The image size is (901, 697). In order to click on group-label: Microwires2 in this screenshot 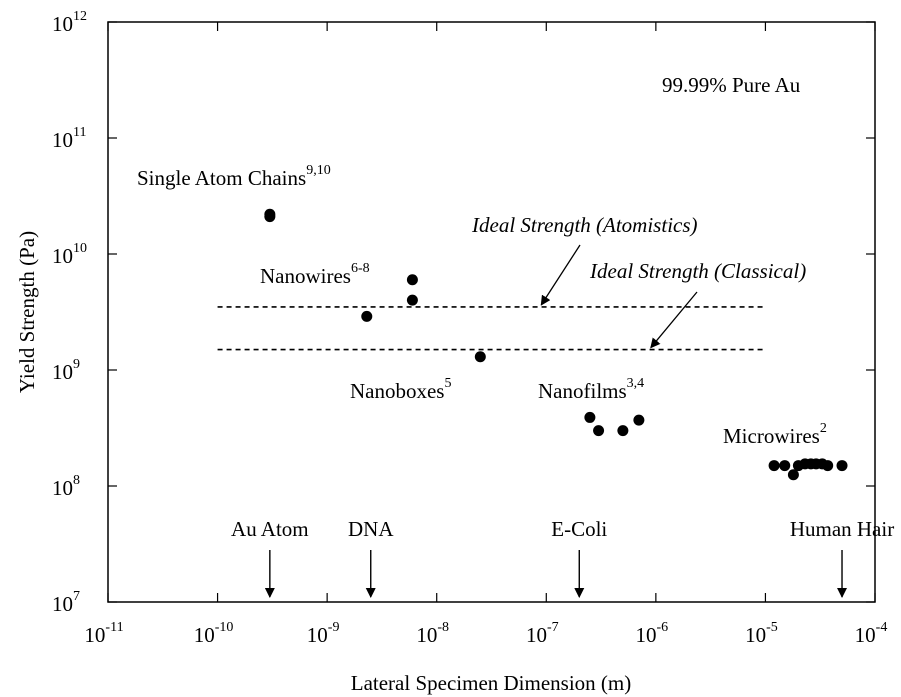, I will do `click(775, 434)`.